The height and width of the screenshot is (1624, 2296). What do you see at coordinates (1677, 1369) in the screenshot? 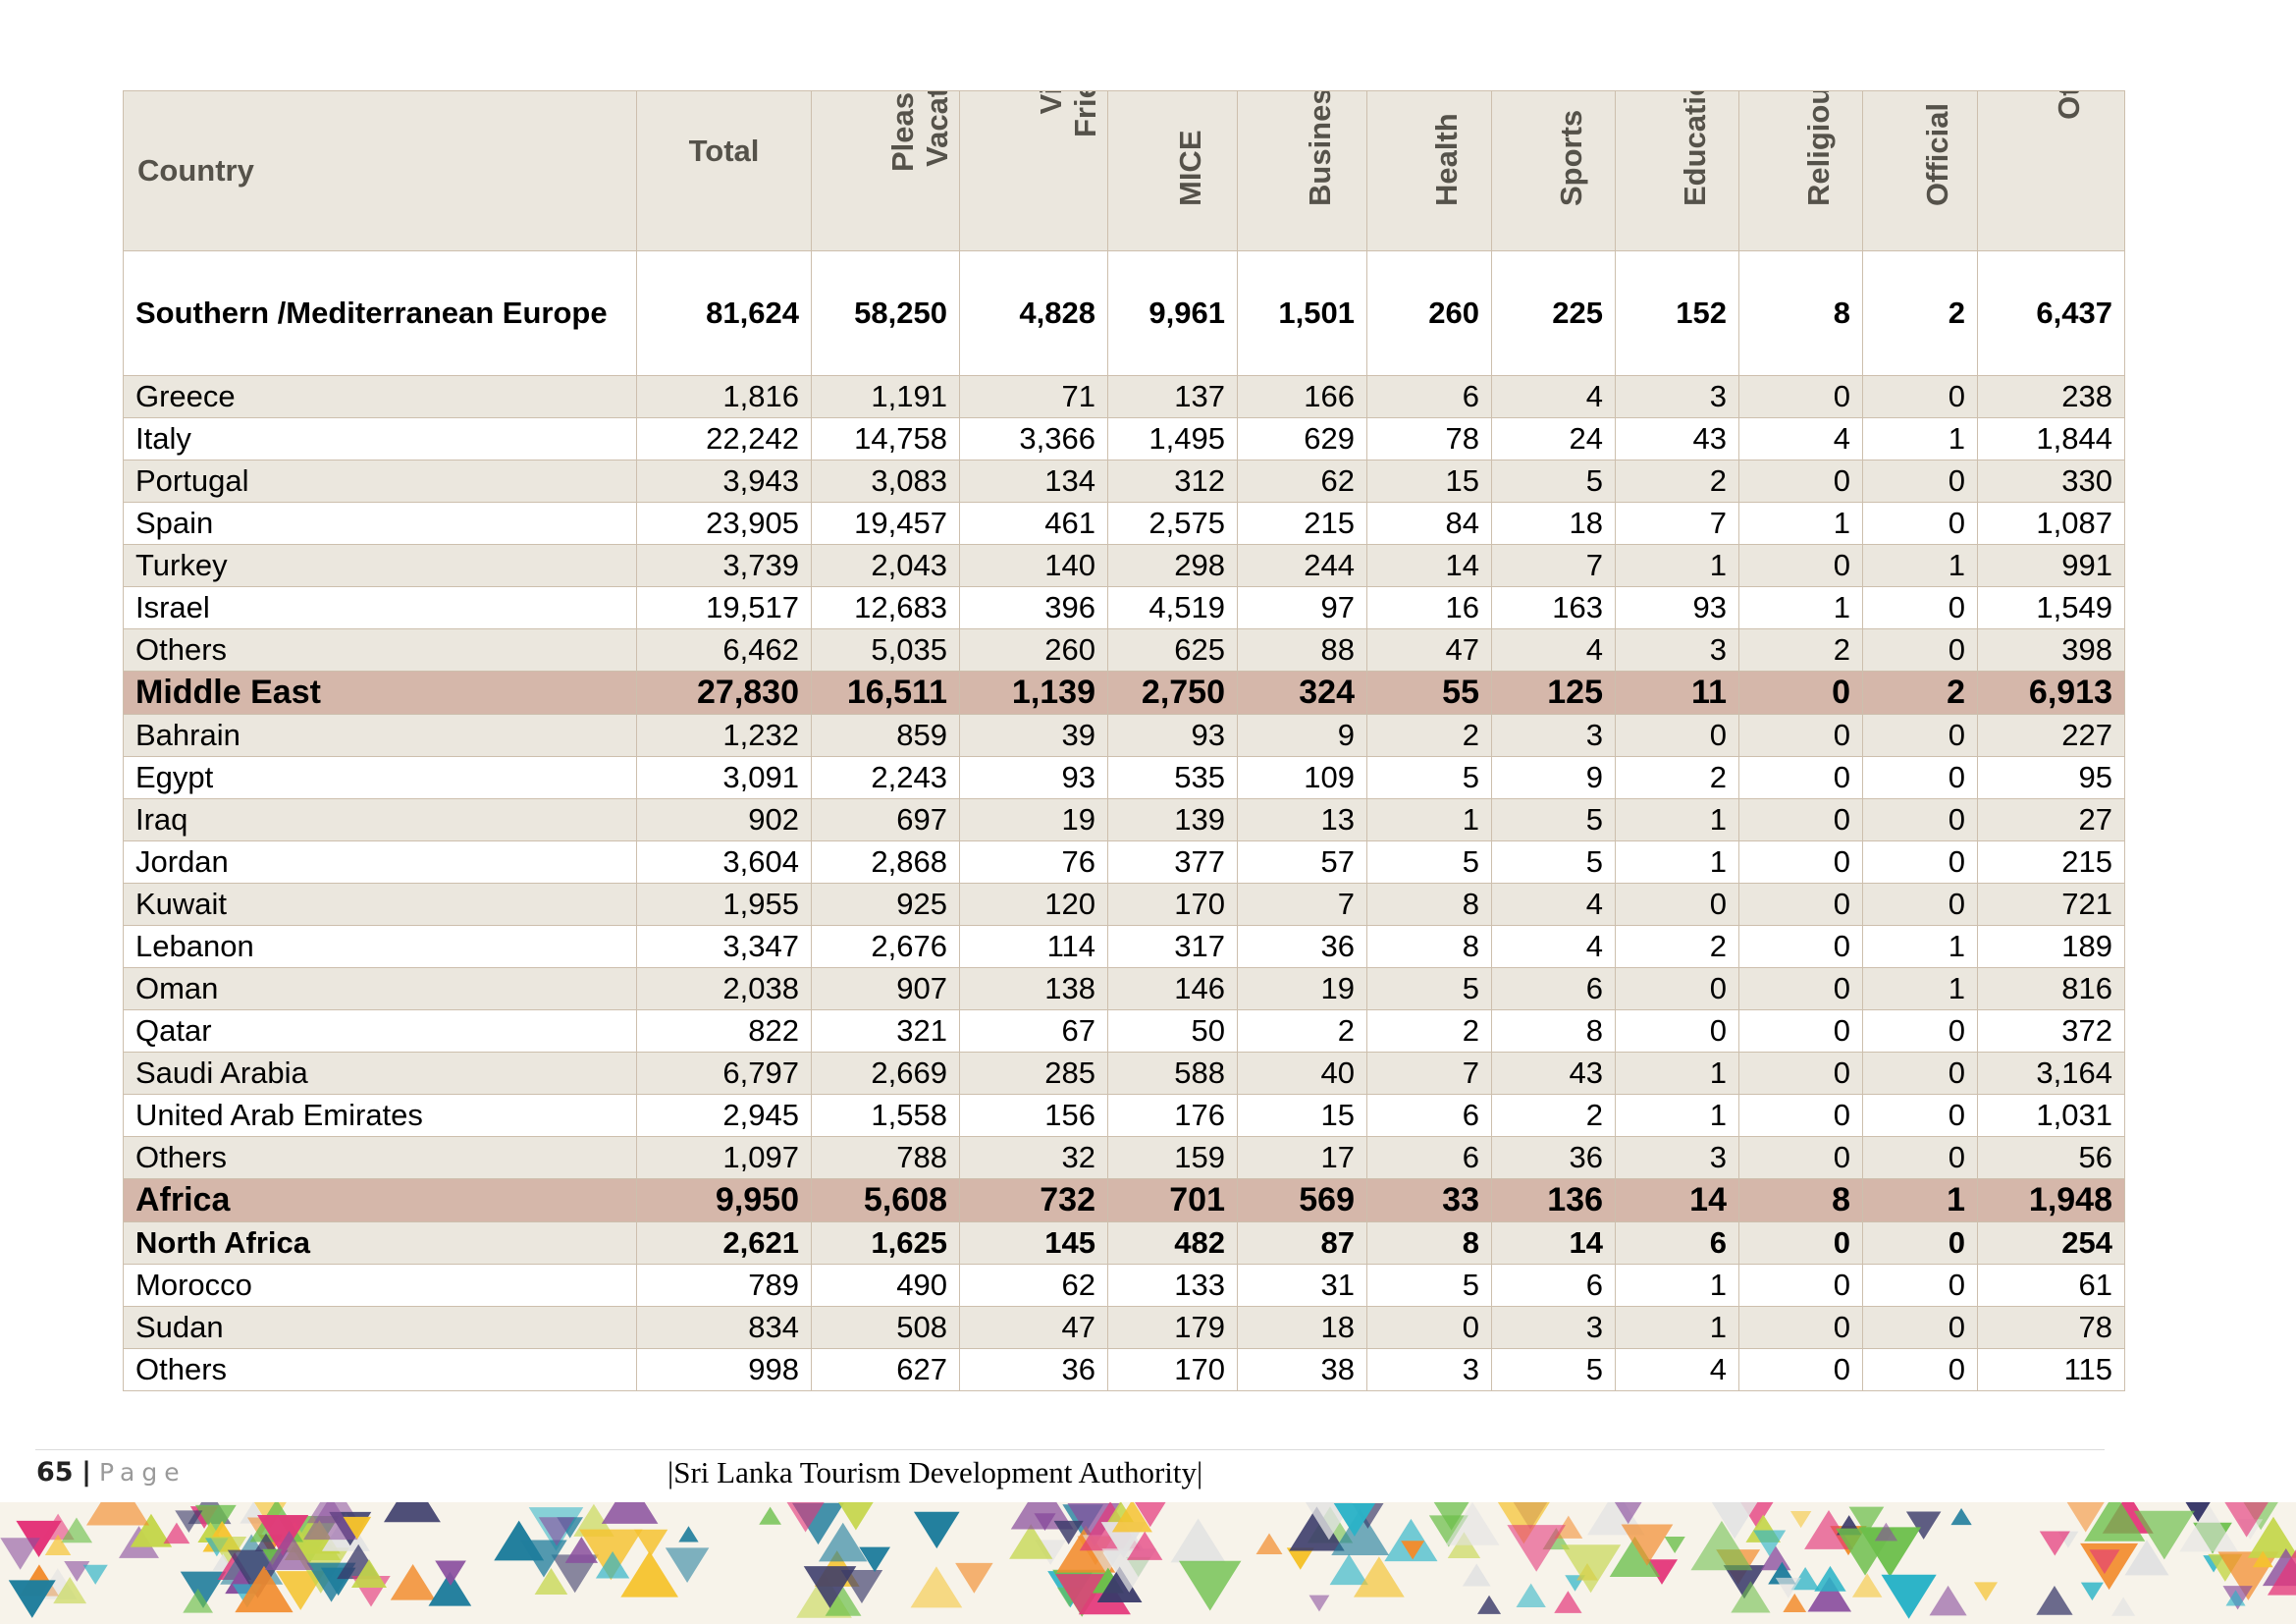
I see `cell-education: 4` at bounding box center [1677, 1369].